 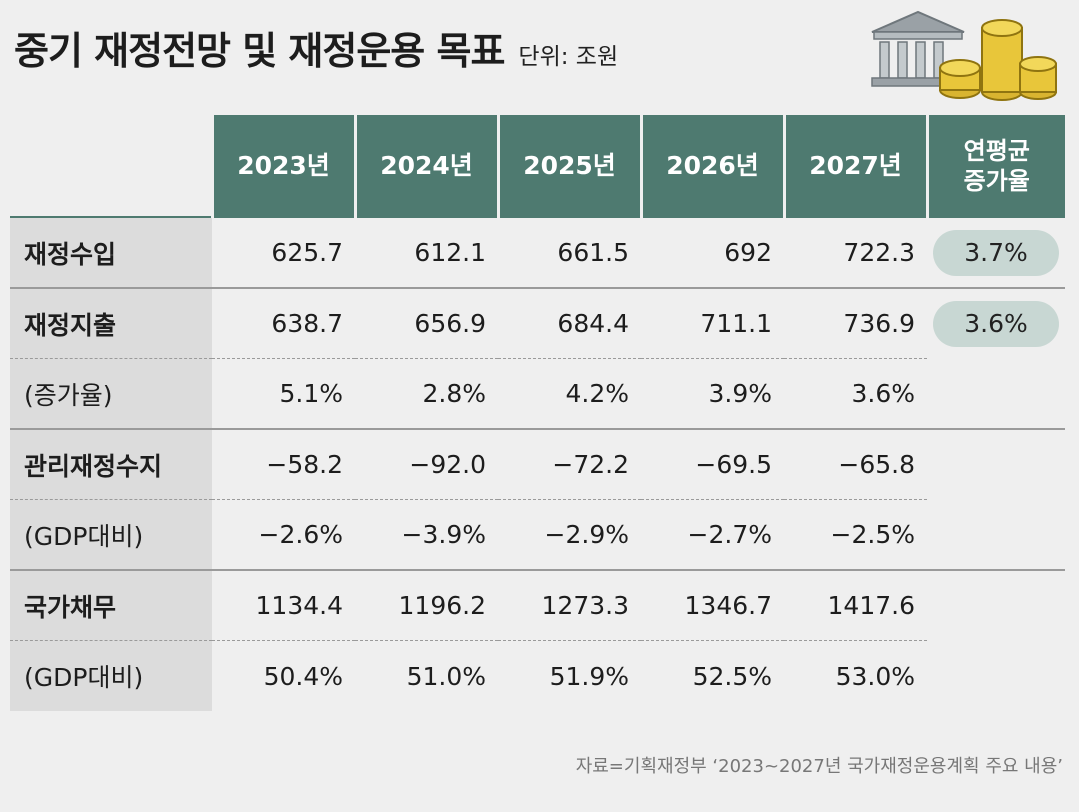 I want to click on table-cell: 711.1, so click(x=712, y=323).